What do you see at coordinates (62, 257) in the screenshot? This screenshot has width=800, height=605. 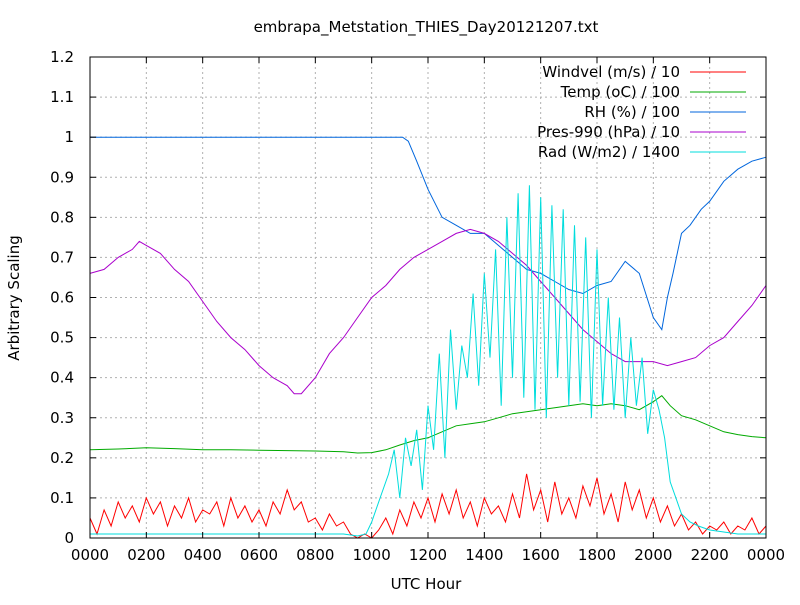 I see `y-tick-label: 0.7` at bounding box center [62, 257].